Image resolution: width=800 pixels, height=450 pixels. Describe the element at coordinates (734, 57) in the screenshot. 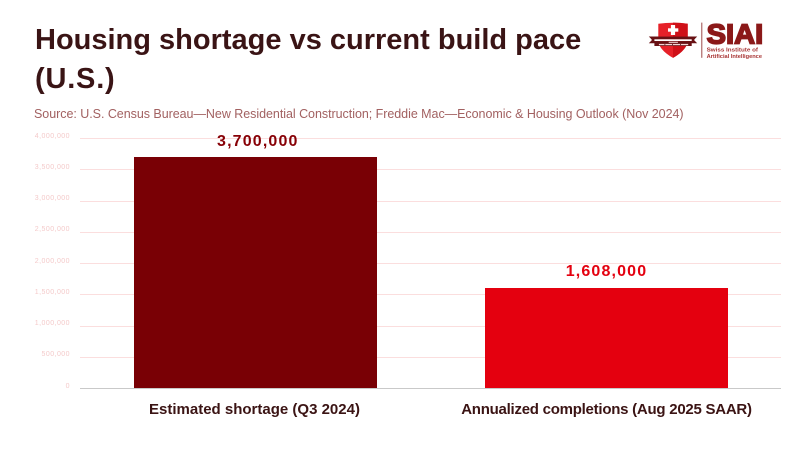

I see `svg-text: Artificial Intelligence` at that location.